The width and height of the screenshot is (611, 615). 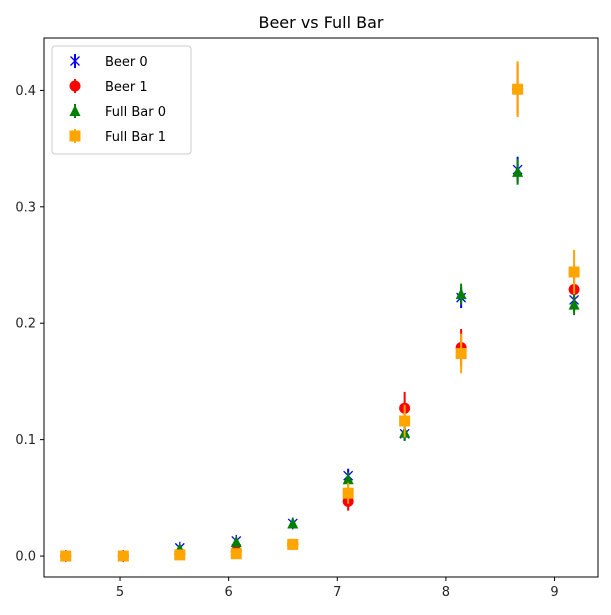 What do you see at coordinates (135, 112) in the screenshot?
I see `legend-label: Full Bar 0` at bounding box center [135, 112].